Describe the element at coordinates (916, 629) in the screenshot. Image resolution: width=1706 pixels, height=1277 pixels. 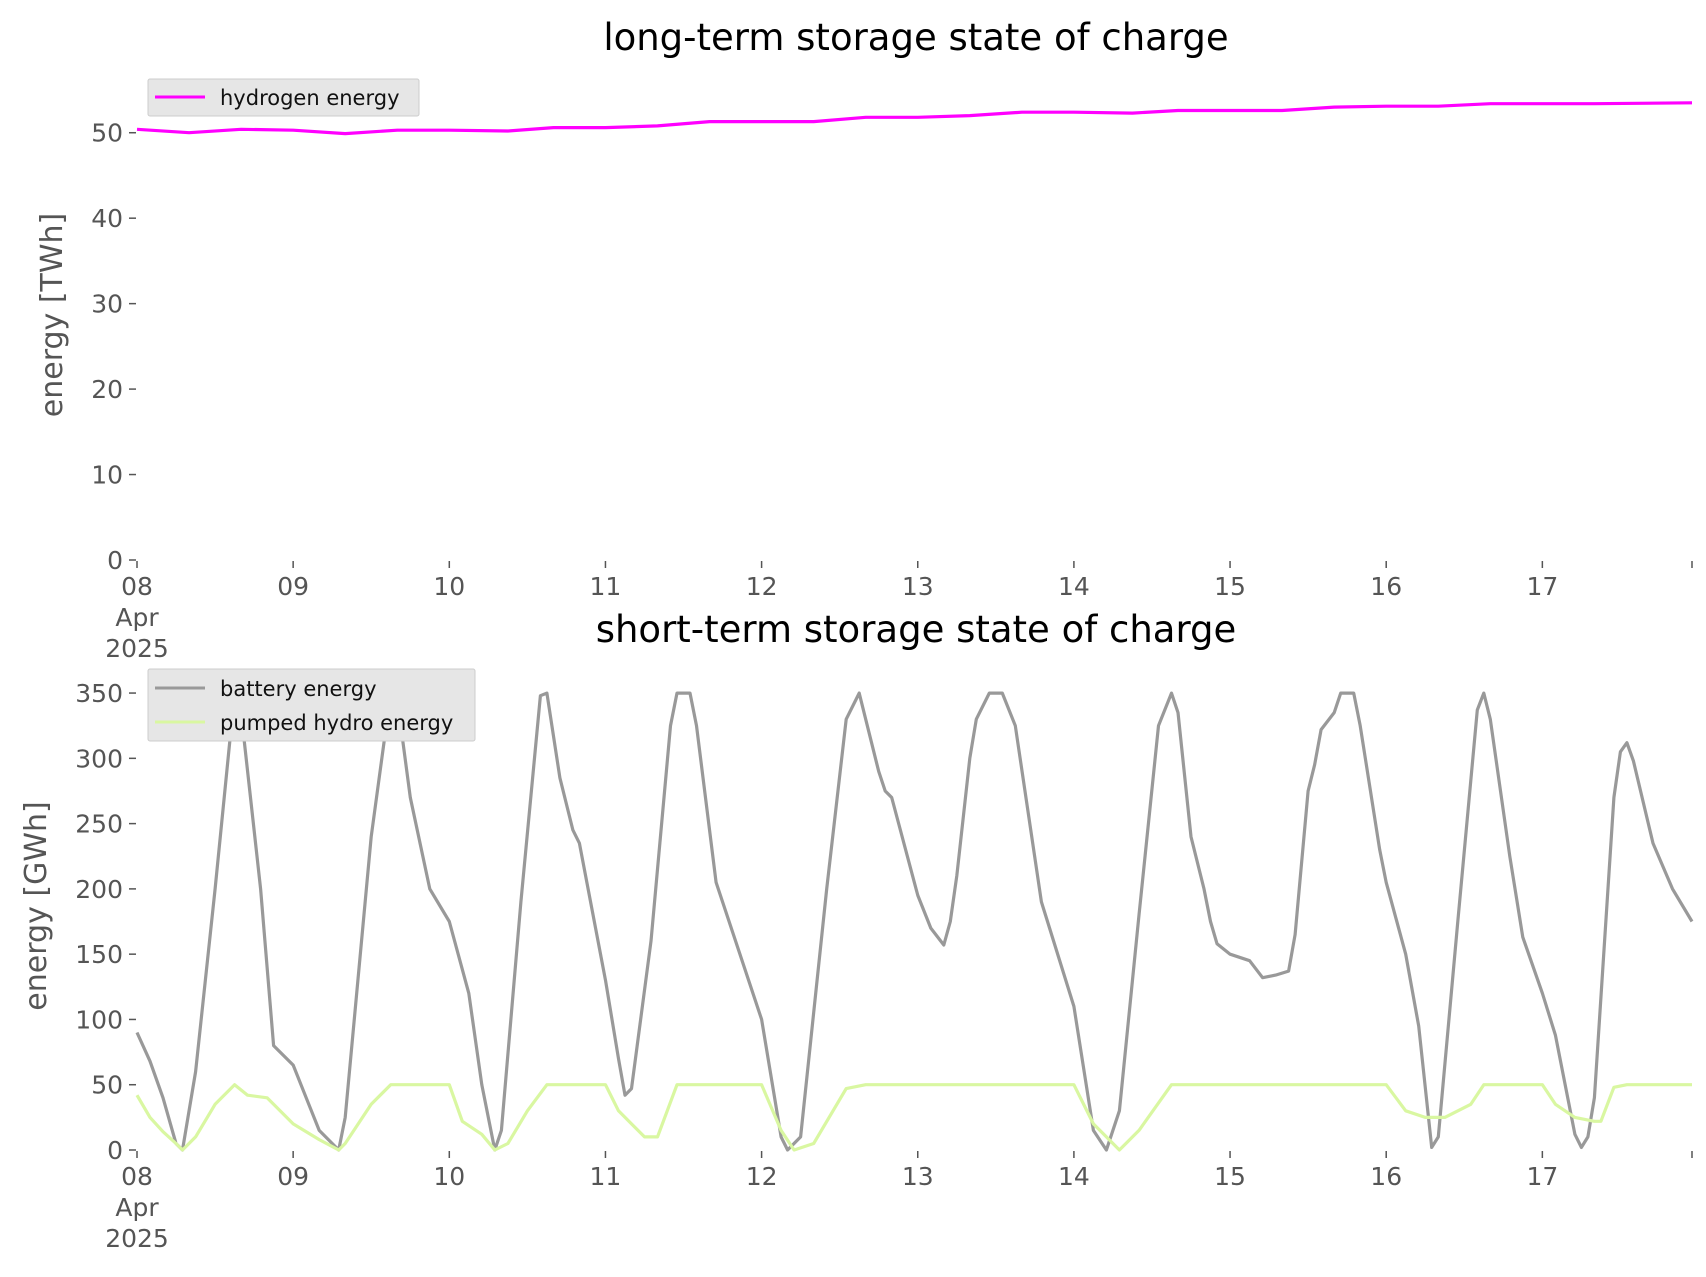
I see `chart-title: short-term storage state of charge` at that location.